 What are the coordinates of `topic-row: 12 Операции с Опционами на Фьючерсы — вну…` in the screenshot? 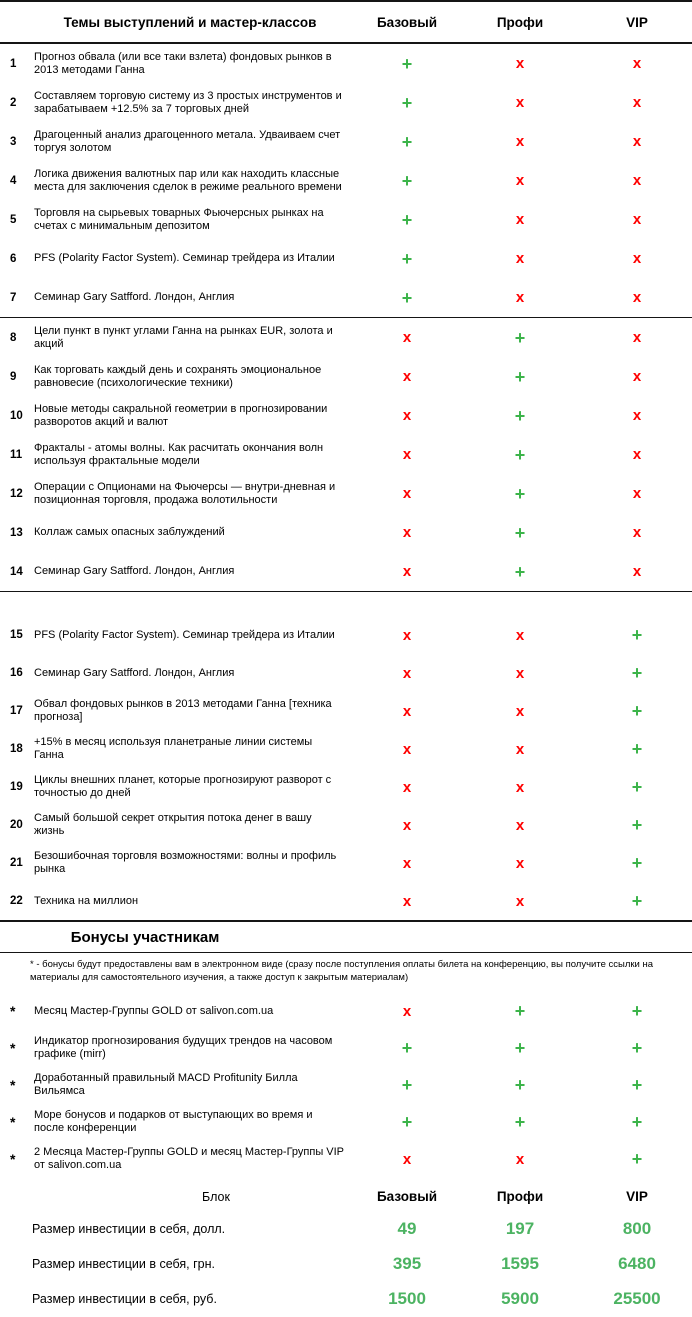 It's located at (346, 493).